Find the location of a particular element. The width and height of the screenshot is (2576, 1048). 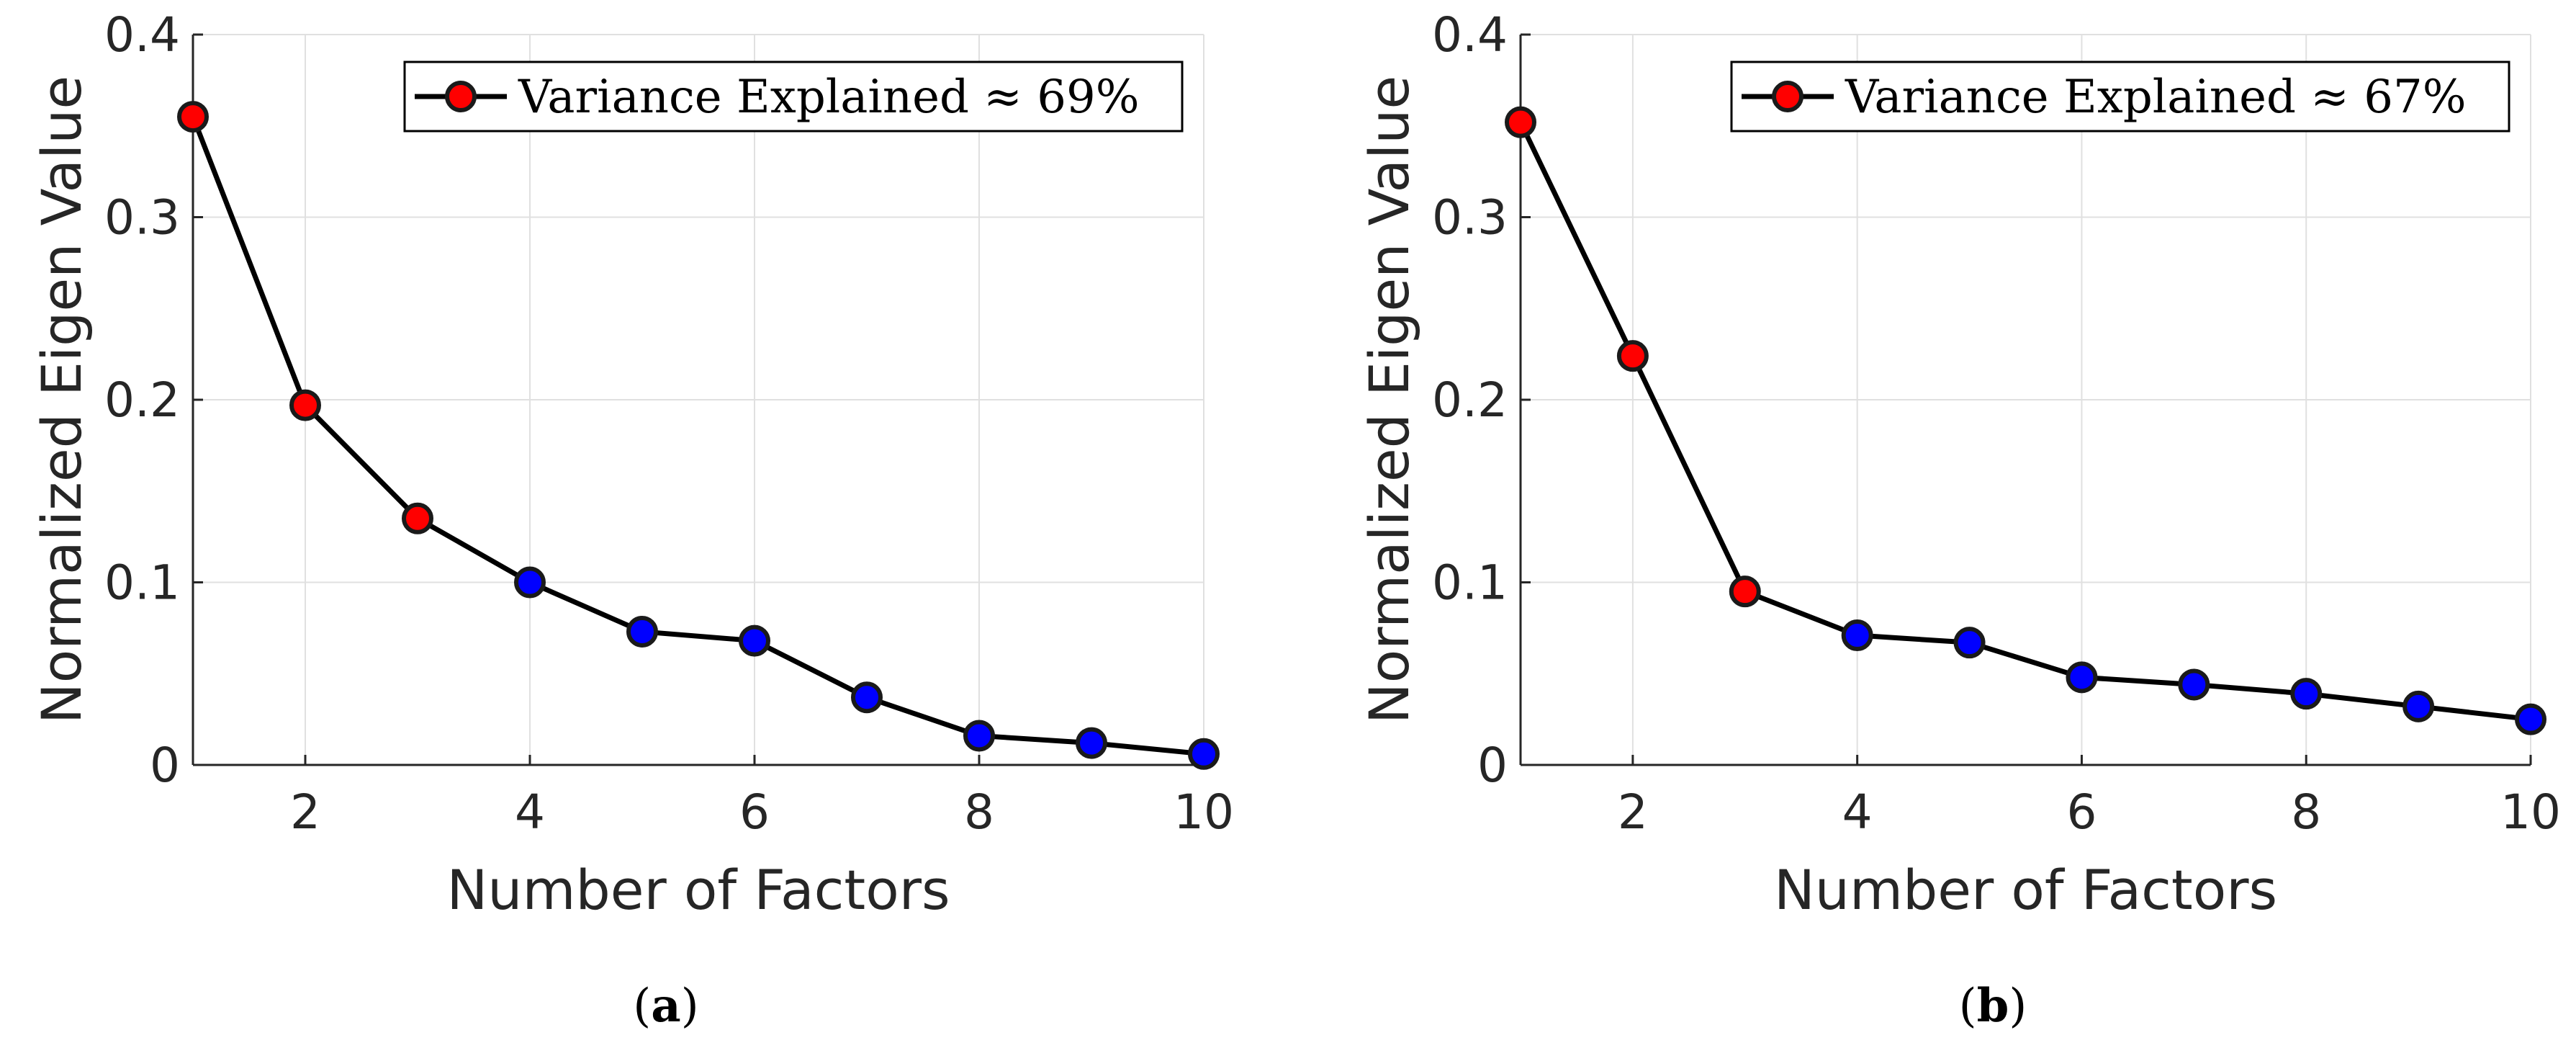

legend: Variance Explained ≈ 67% is located at coordinates (2120, 97).